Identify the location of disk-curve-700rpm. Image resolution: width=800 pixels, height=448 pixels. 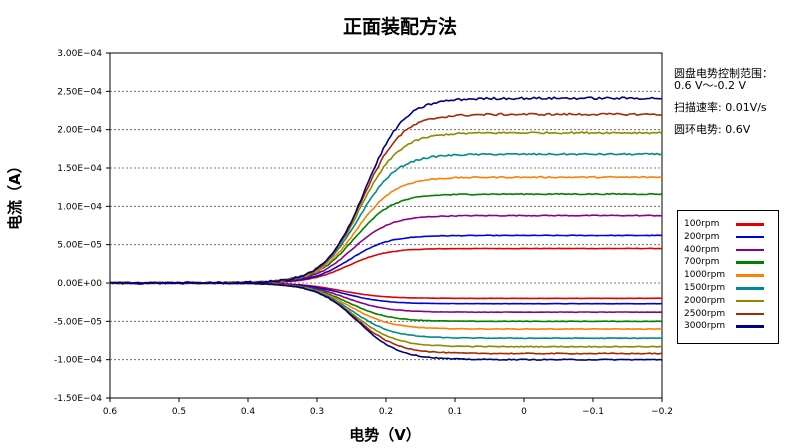
(386, 238).